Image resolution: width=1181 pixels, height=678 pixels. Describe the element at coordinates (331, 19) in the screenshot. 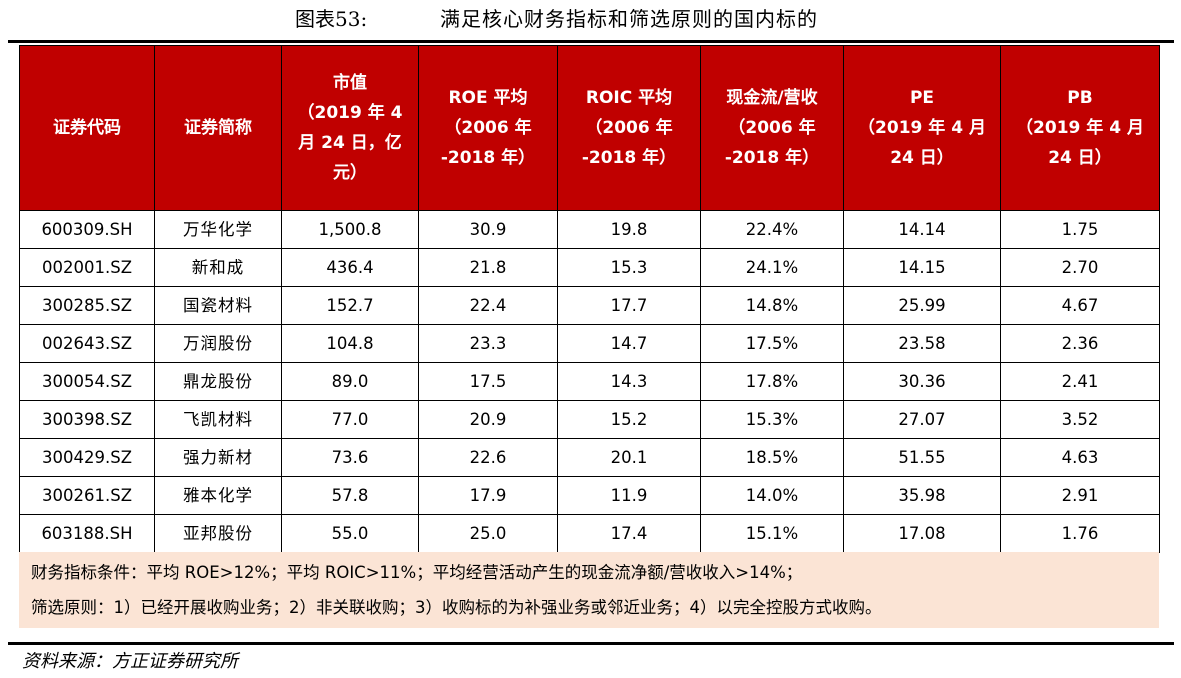

I see `figure-number: 图表53:` at that location.